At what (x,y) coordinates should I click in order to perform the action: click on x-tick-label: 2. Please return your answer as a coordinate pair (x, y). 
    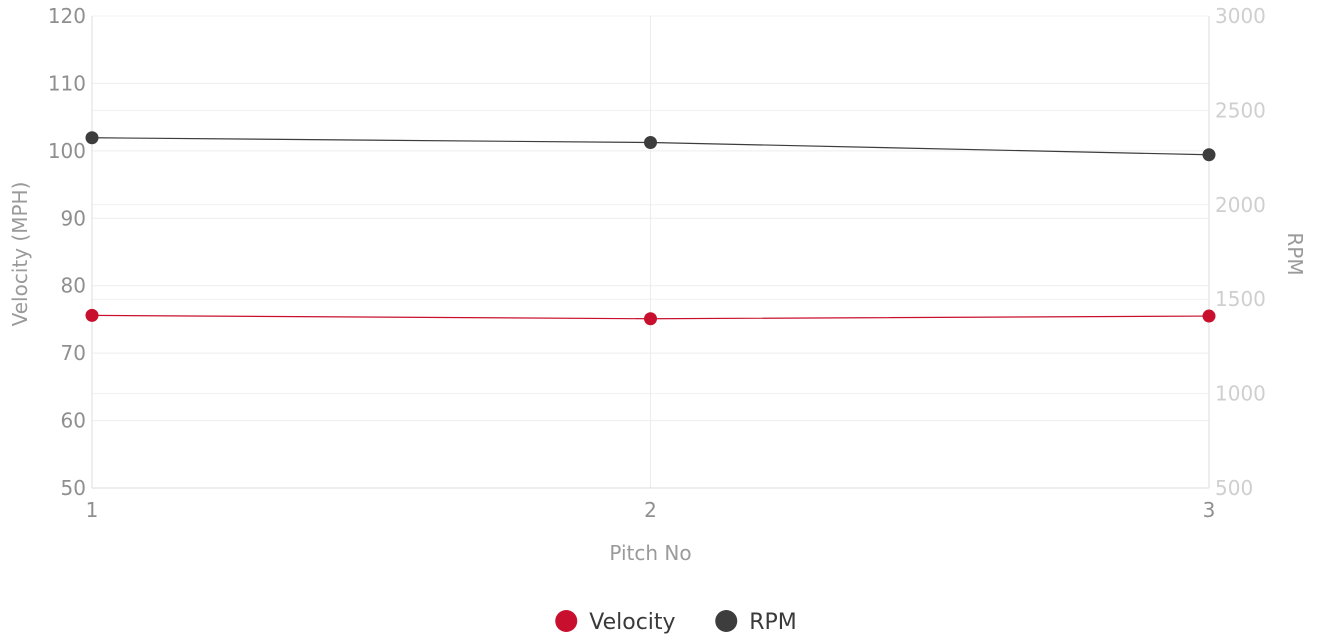
    Looking at the image, I should click on (650, 510).